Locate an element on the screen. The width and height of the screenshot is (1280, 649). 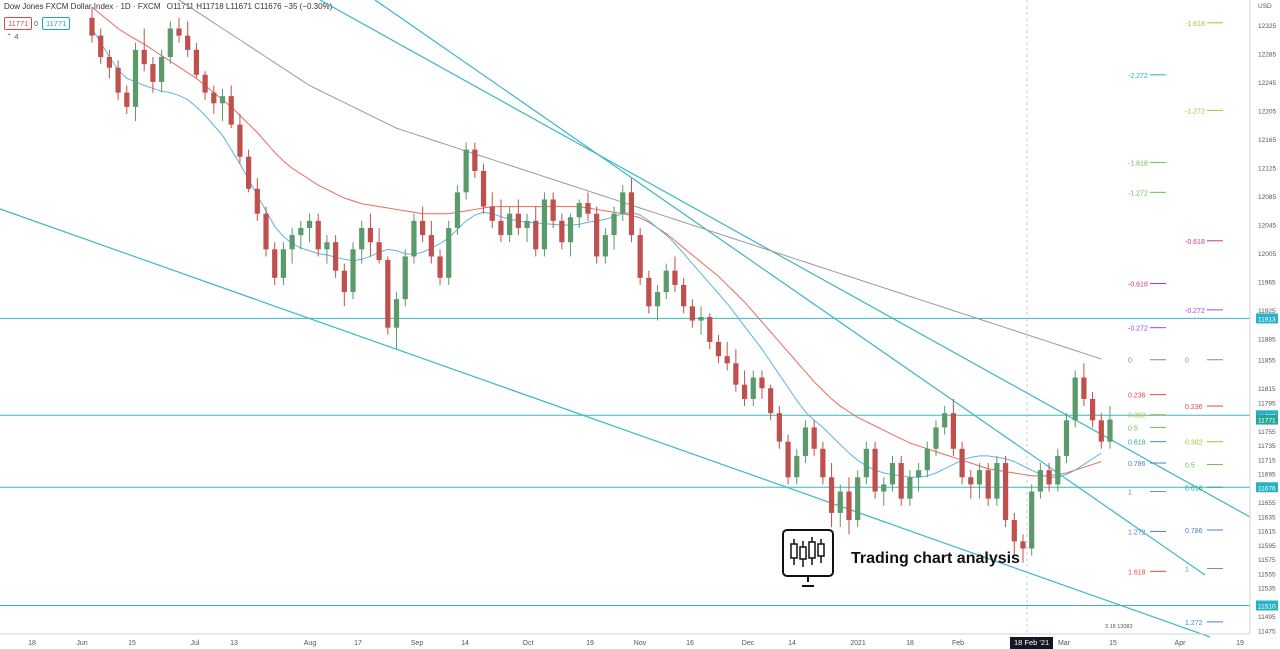
price-flag-label: 11913 is located at coordinates (1267, 319).